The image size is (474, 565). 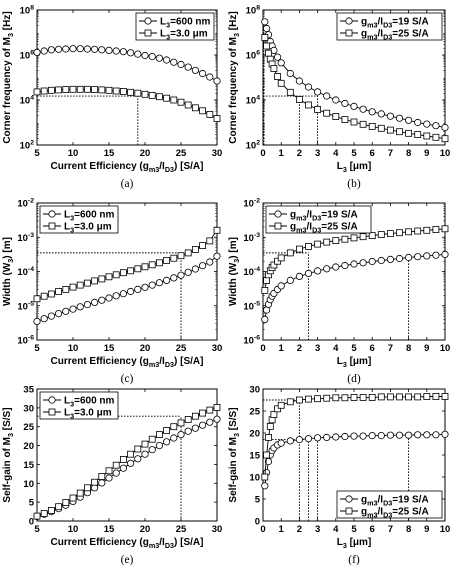 What do you see at coordinates (175, 26) in the screenshot?
I see `legend-box` at bounding box center [175, 26].